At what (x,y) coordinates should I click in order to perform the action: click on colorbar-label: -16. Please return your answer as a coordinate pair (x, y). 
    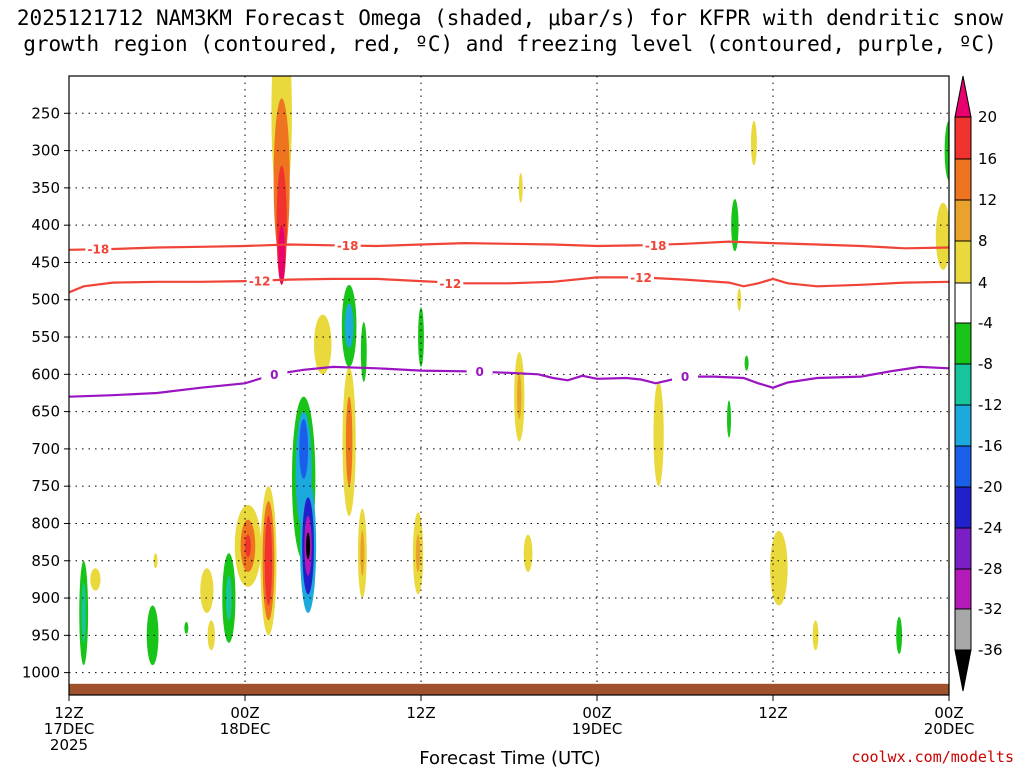
    Looking at the image, I should click on (990, 446).